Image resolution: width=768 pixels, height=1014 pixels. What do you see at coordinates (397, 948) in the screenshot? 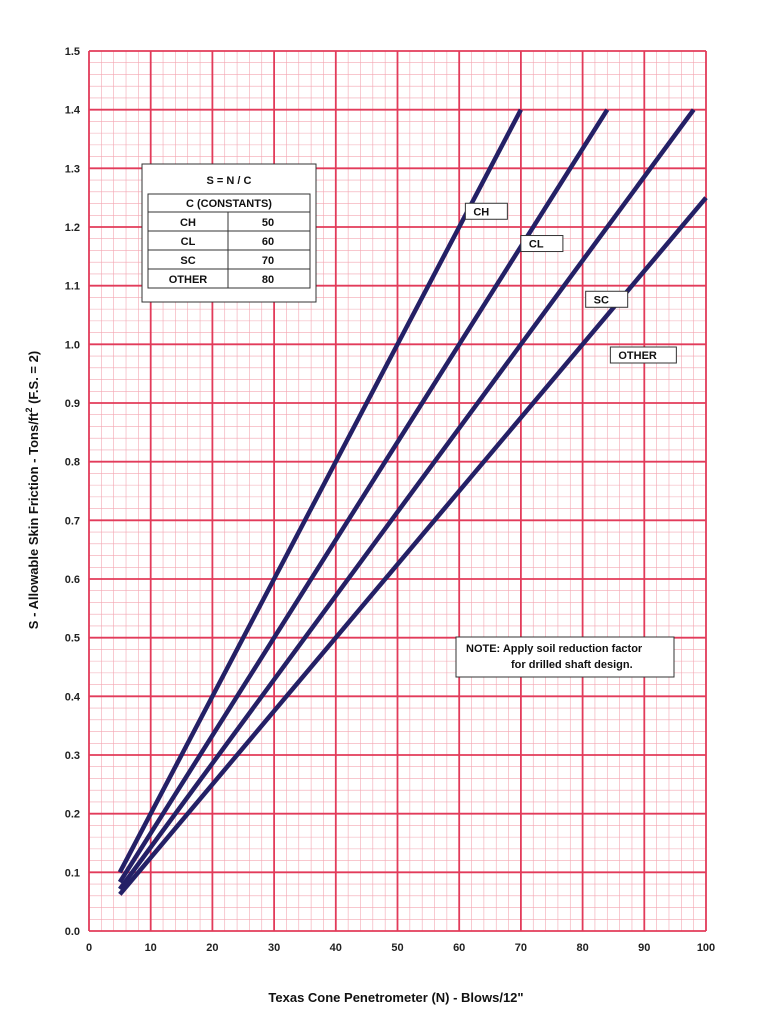
I see `x-tick-label: 50` at bounding box center [397, 948].